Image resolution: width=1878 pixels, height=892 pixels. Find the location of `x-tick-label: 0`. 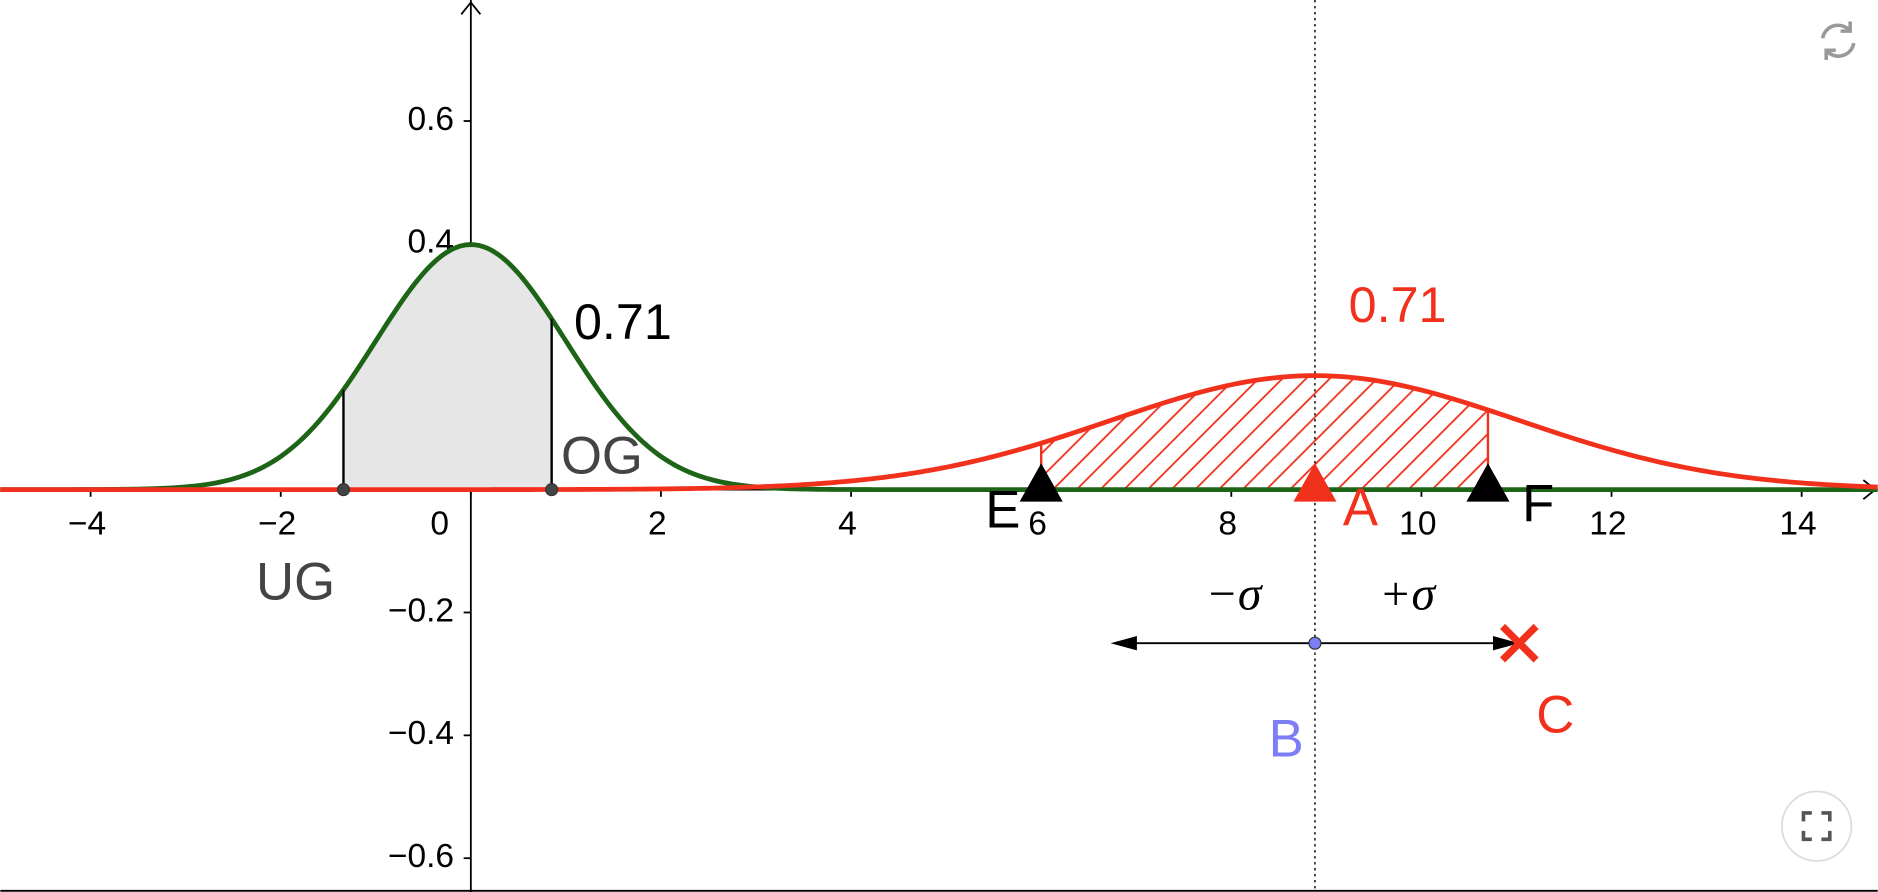

x-tick-label: 0 is located at coordinates (439, 523).